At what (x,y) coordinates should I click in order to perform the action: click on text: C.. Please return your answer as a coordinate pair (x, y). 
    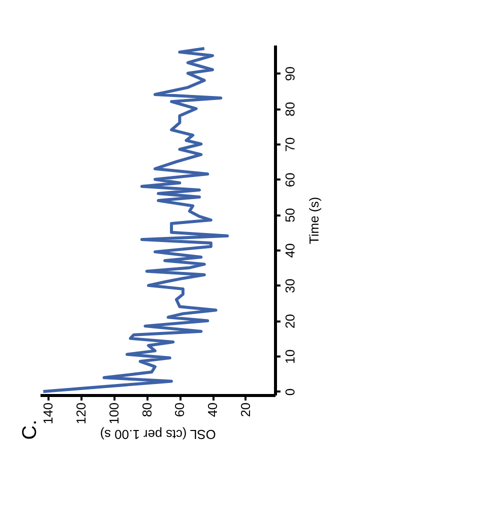
    Looking at the image, I should click on (30, 430).